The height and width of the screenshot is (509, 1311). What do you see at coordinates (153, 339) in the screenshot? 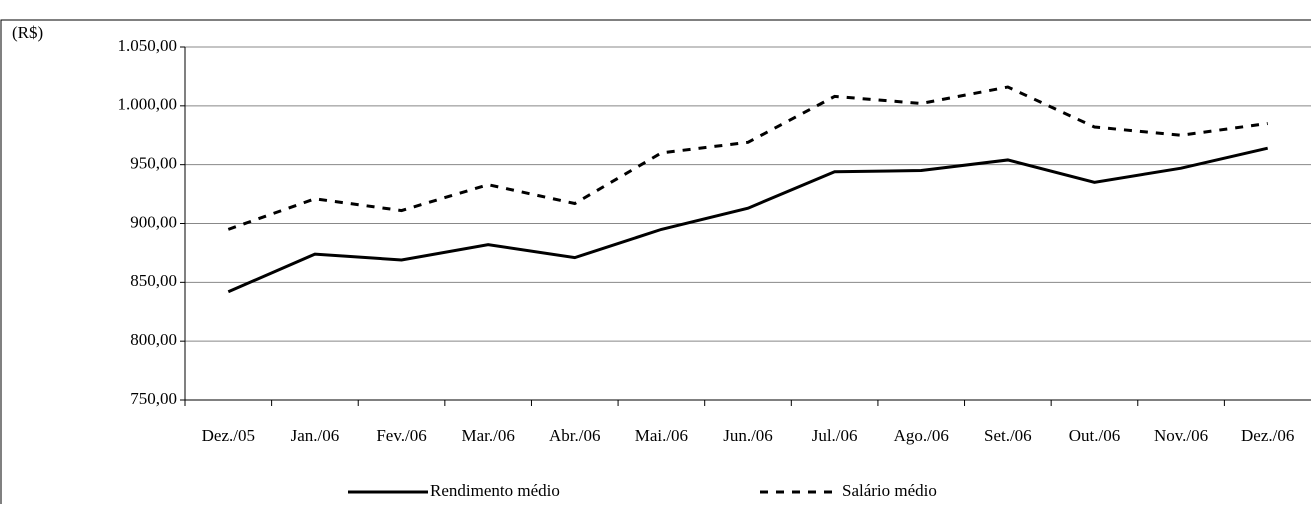
I see `y-tick-label: 800,00` at bounding box center [153, 339].